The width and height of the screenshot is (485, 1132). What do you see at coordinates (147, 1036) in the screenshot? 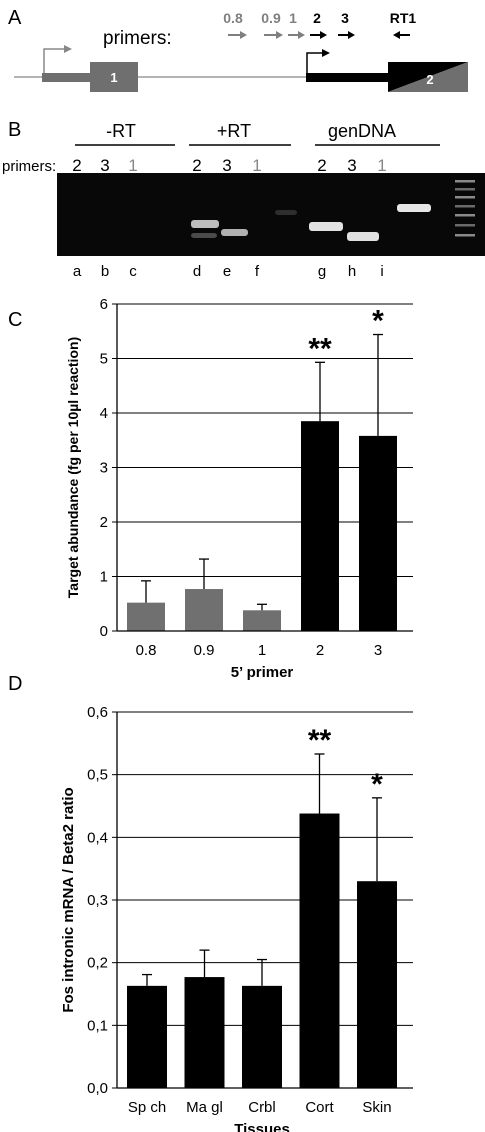
I see `bar-sp-ch` at bounding box center [147, 1036].